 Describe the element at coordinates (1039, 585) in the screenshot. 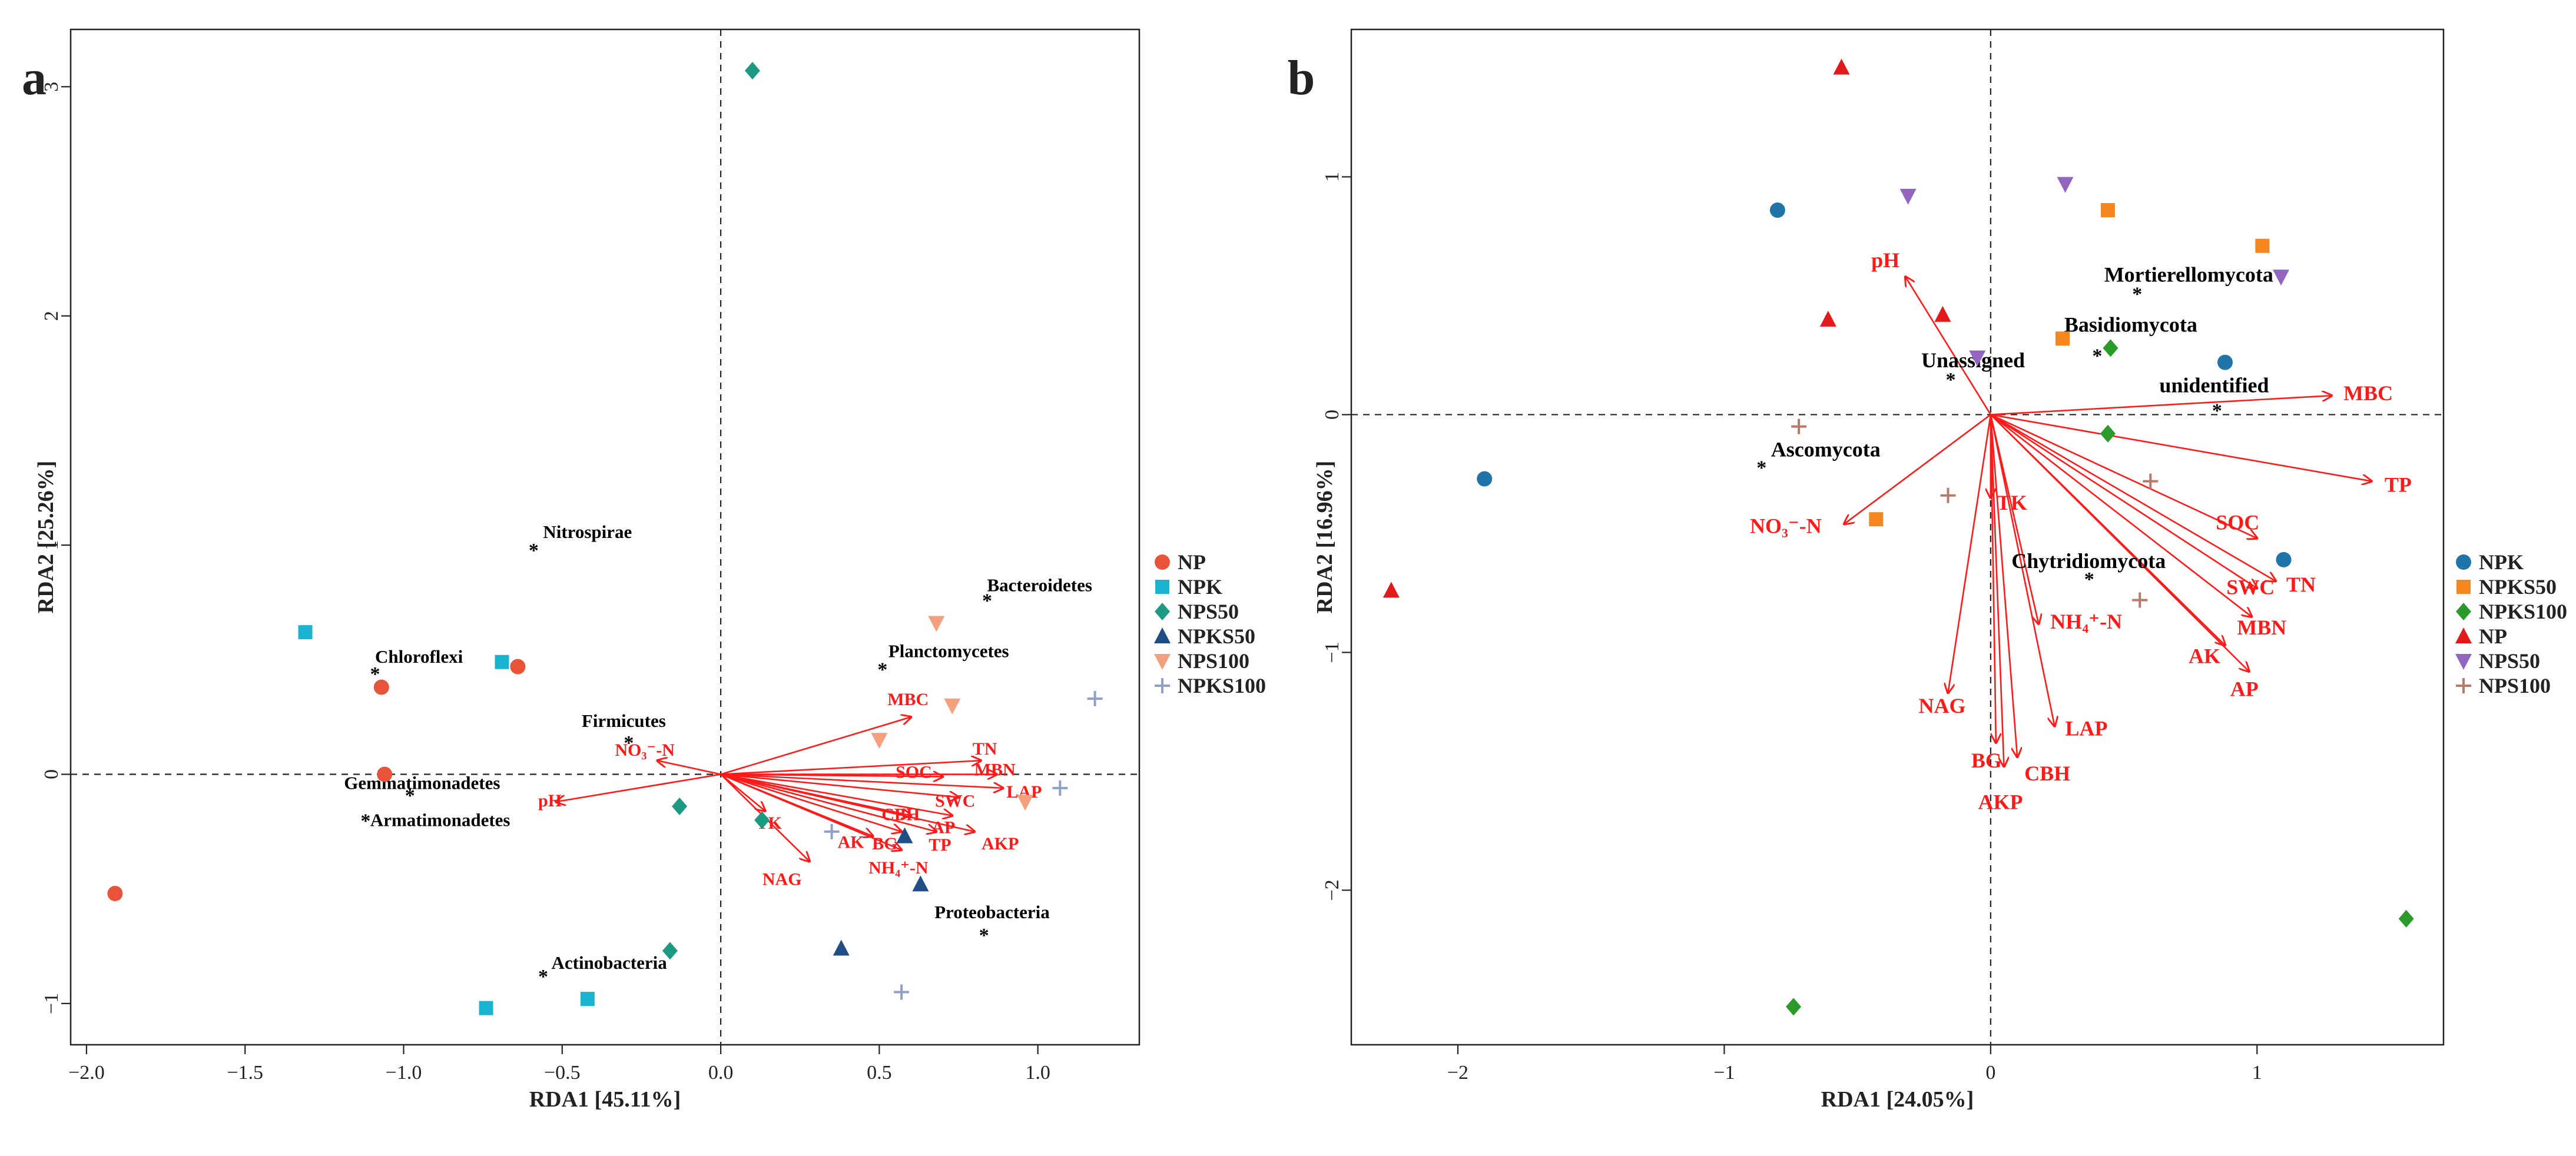

I see `taxon-label: Bacteroidetes` at that location.